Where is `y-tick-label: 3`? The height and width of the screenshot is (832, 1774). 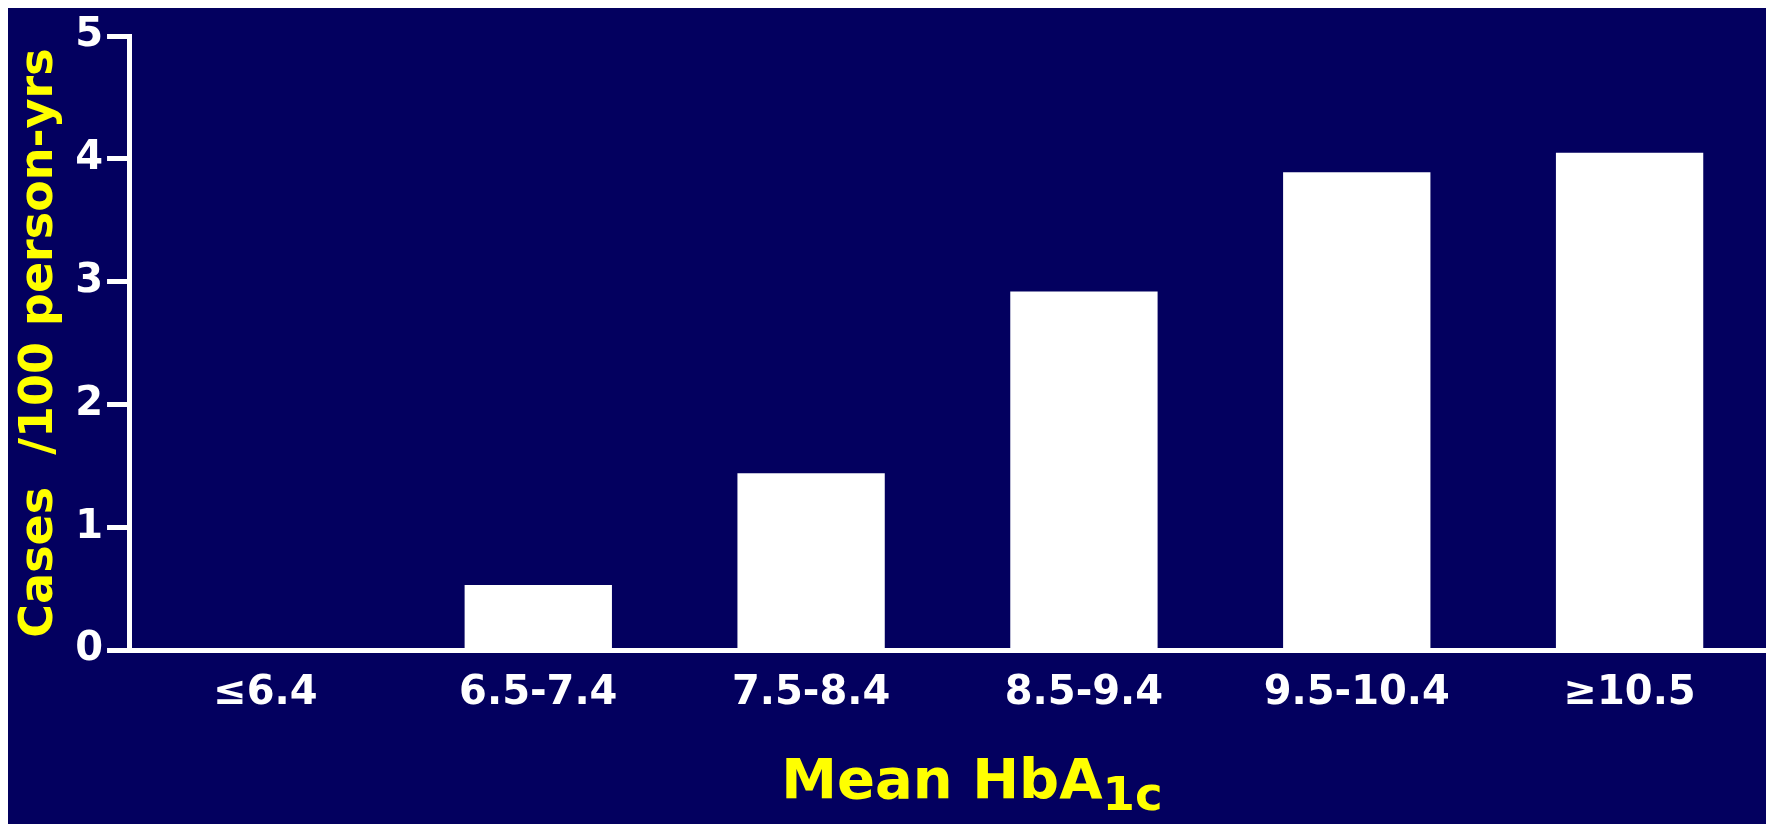
y-tick-label: 3 is located at coordinates (89, 277).